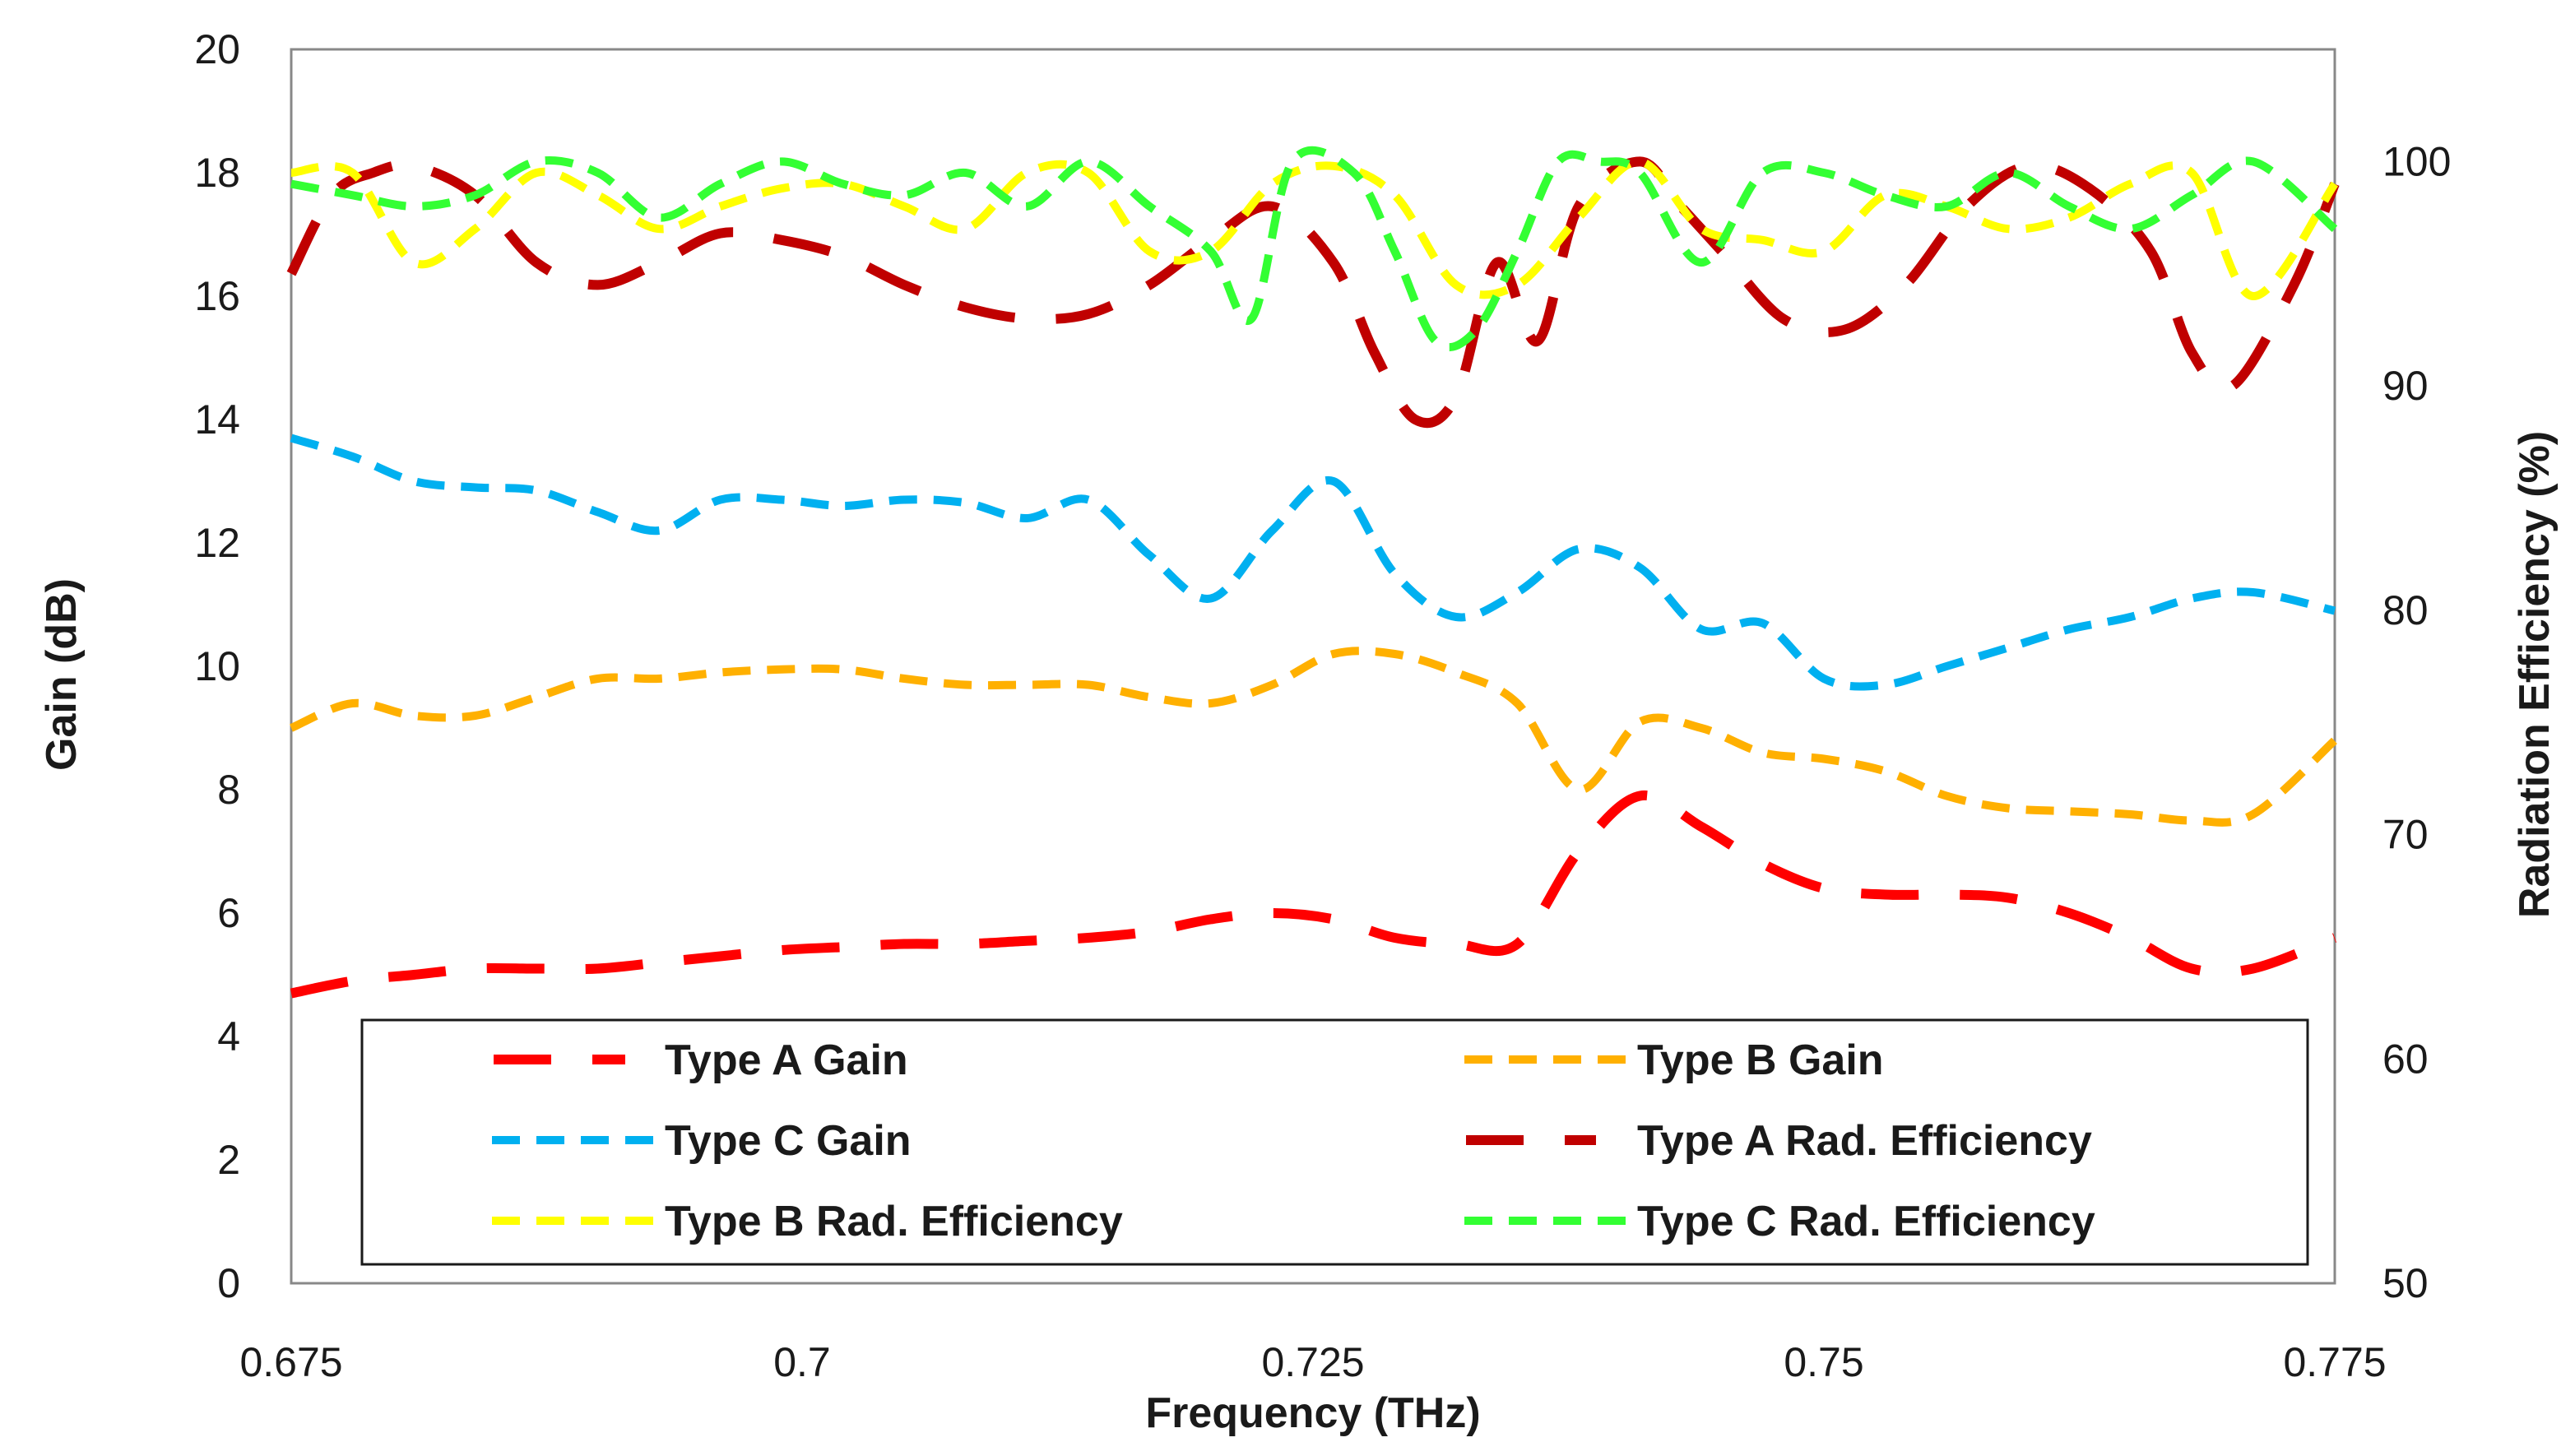 Image resolution: width=2561 pixels, height=1456 pixels. I want to click on y2-axis-ticks: 50 60 70 80 90 100, so click(2416, 722).